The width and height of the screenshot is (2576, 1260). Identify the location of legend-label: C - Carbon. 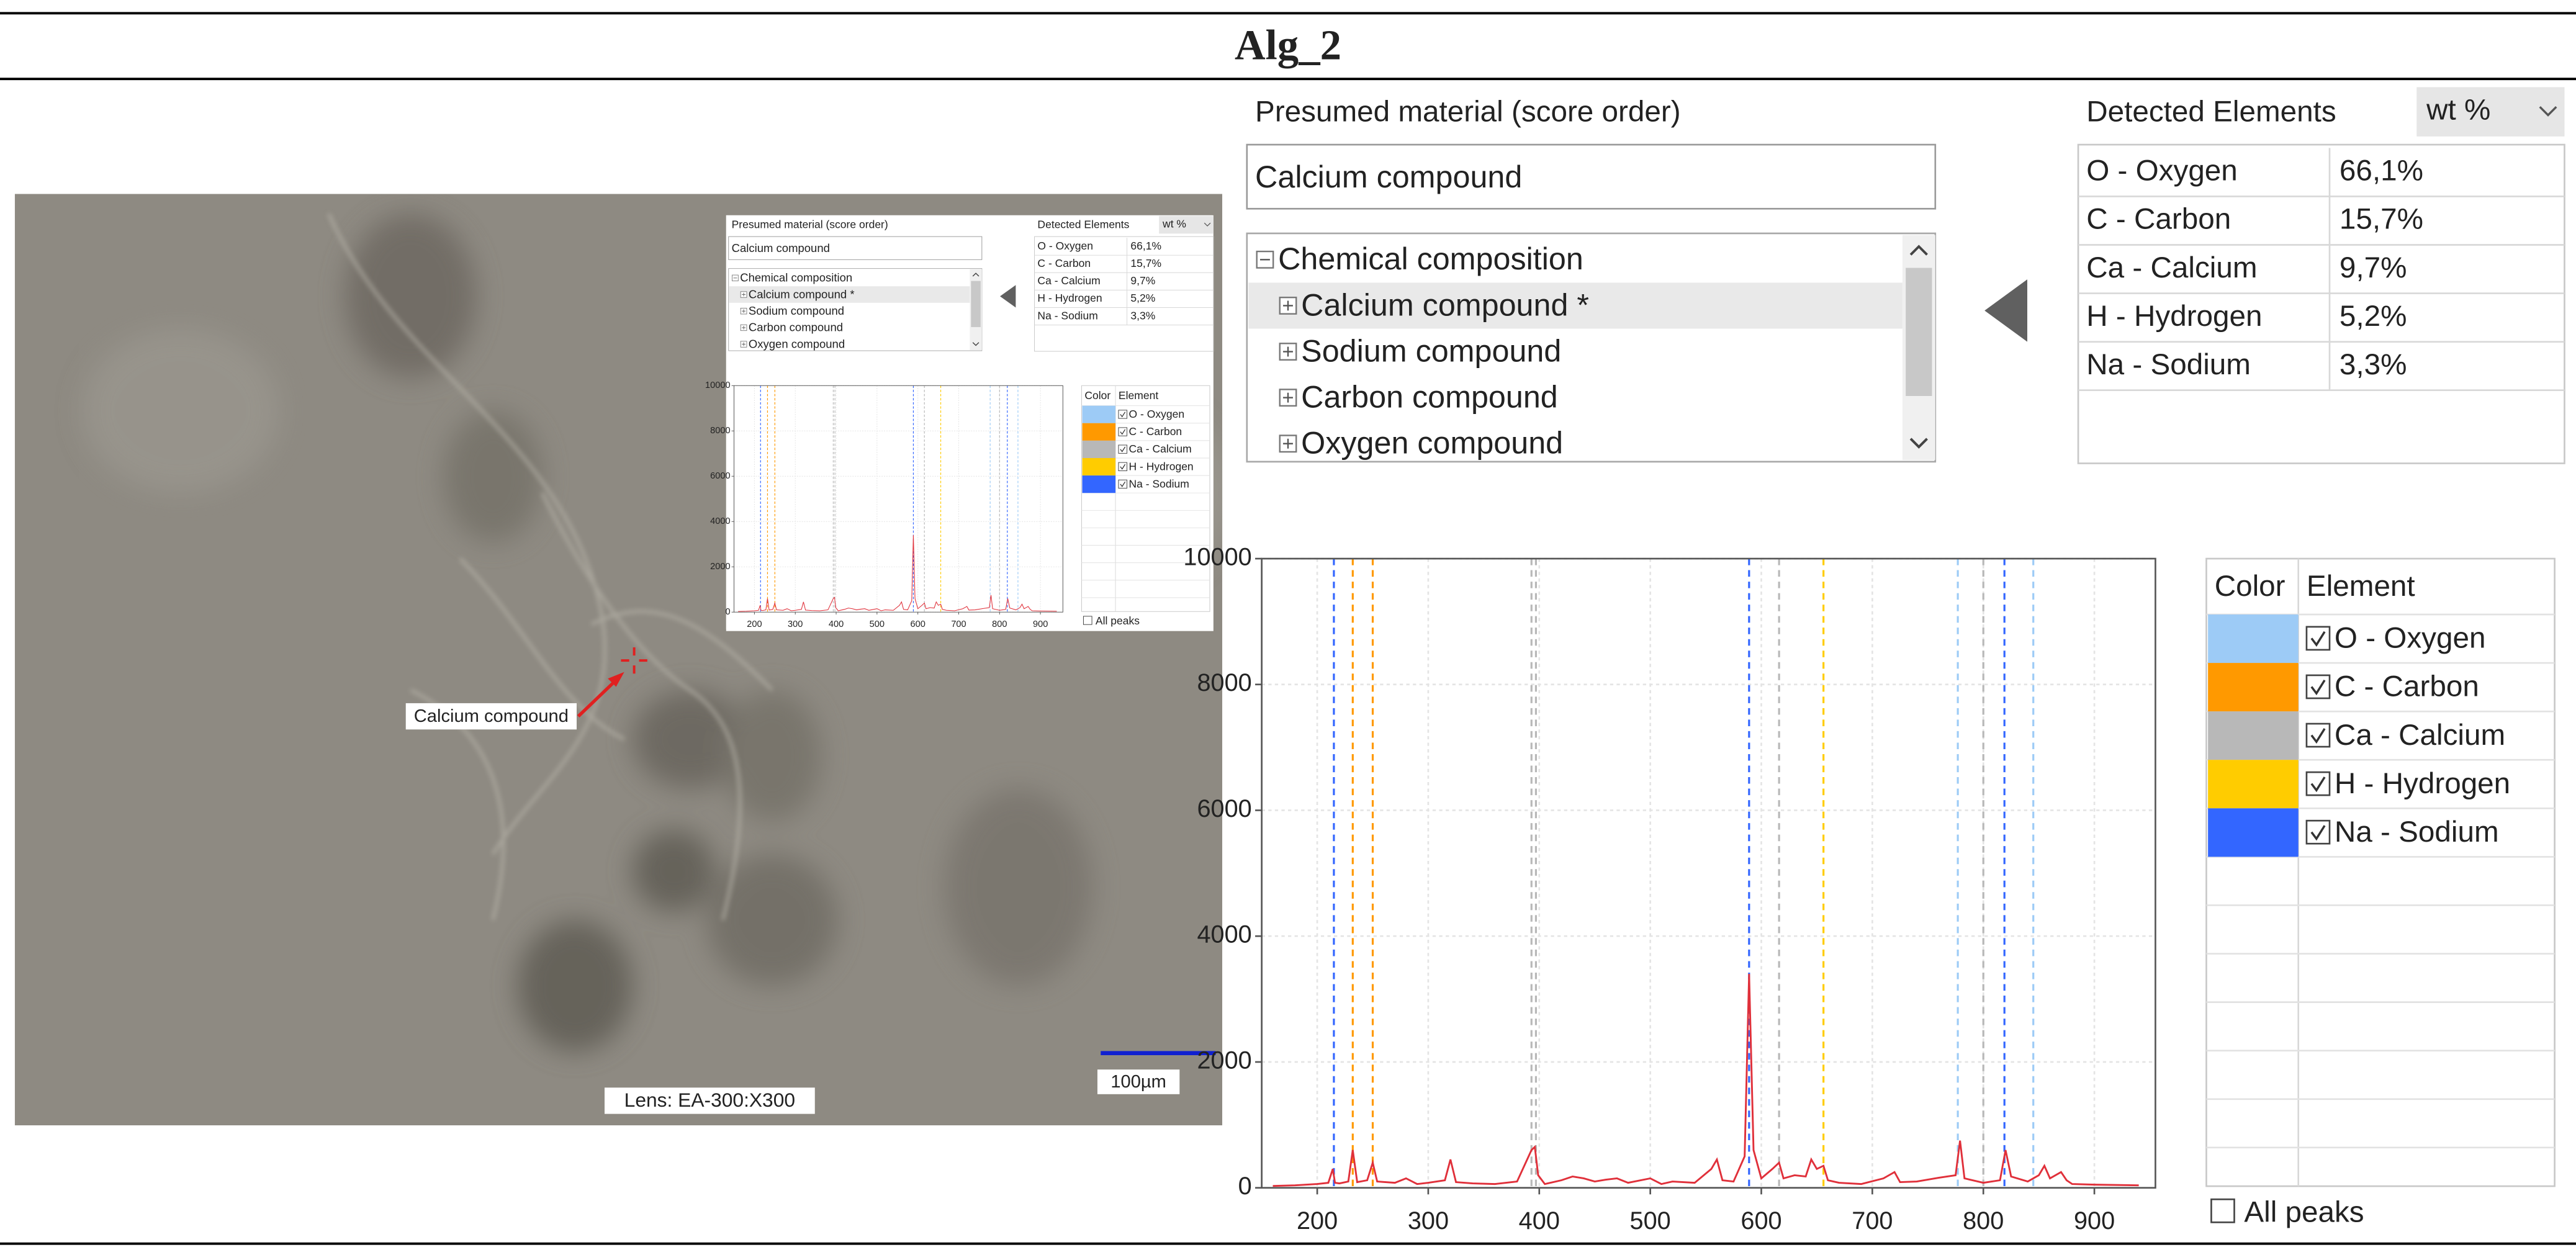
(2407, 686).